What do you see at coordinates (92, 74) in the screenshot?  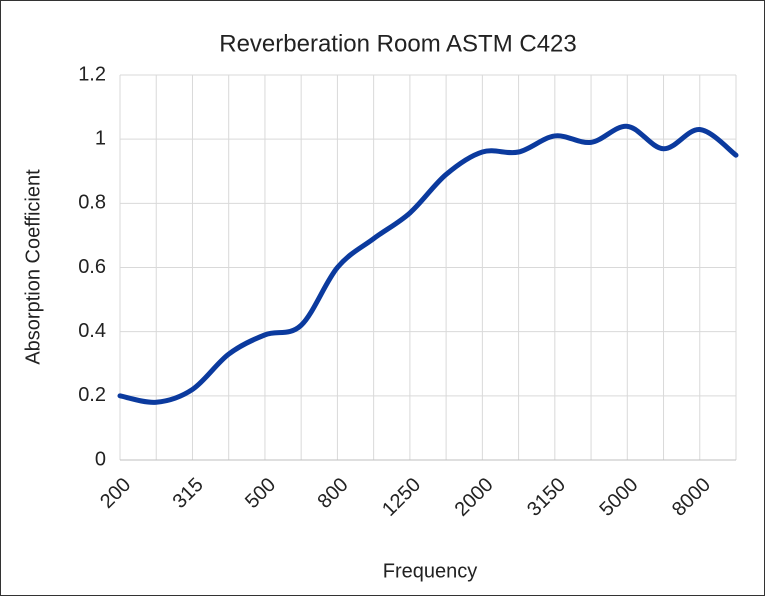 I see `y-tick-label: 1.2` at bounding box center [92, 74].